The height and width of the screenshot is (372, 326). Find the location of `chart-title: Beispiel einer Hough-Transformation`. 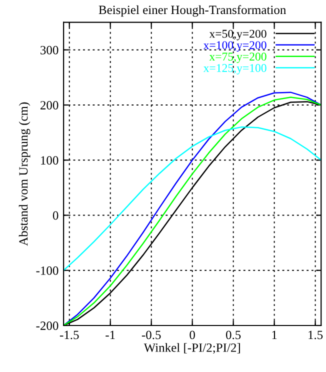

chart-title: Beispiel einer Hough-Transformation is located at coordinates (192, 11).